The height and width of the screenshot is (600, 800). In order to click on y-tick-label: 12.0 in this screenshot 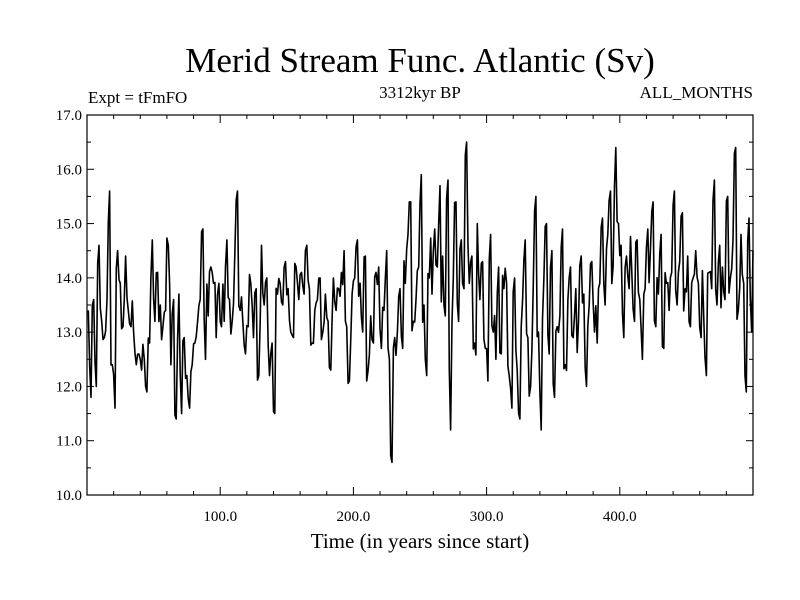, I will do `click(69, 387)`.